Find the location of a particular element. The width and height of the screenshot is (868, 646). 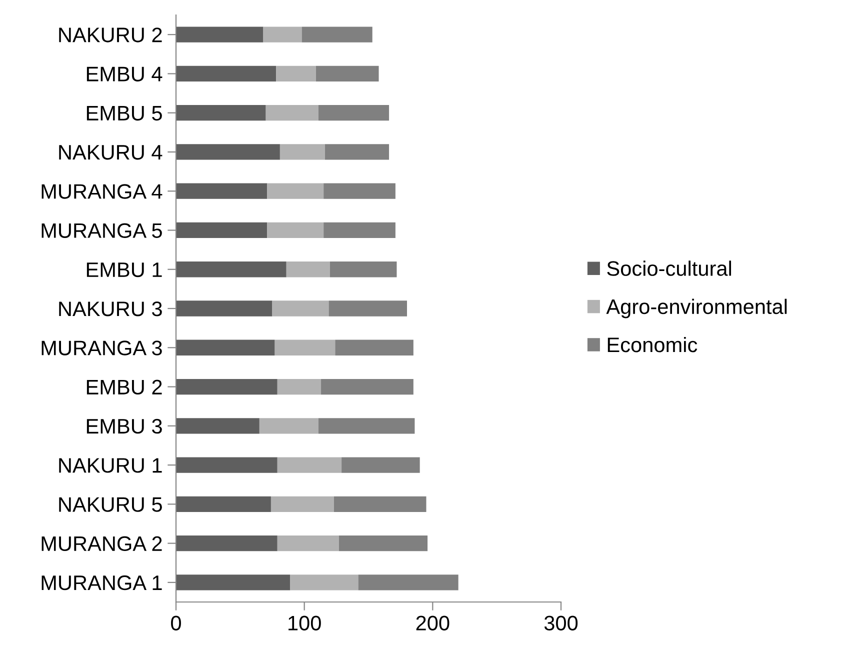

y-tick-label: NAKURU 4 is located at coordinates (110, 152).